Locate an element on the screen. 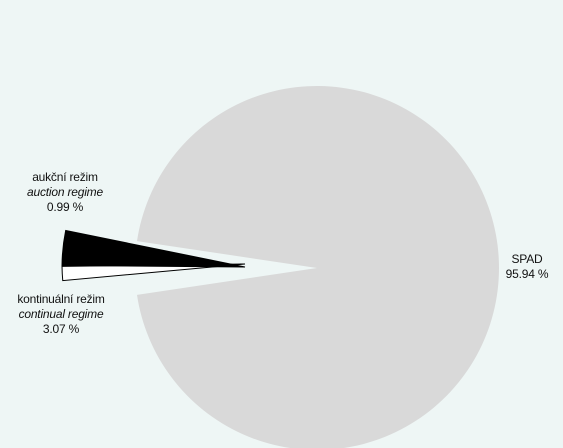 Image resolution: width=563 pixels, height=448 pixels. auction-regime-value: 0.99 % is located at coordinates (65, 207).